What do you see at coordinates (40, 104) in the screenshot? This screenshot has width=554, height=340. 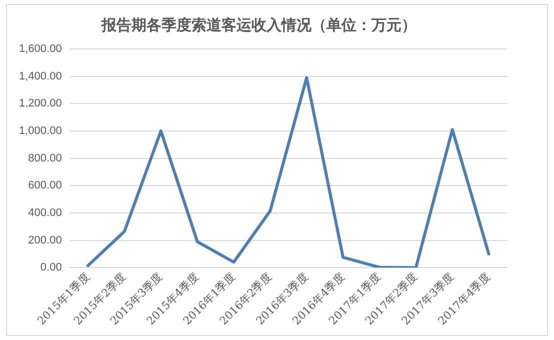 I see `y-tick-label: 1,200.00` at bounding box center [40, 104].